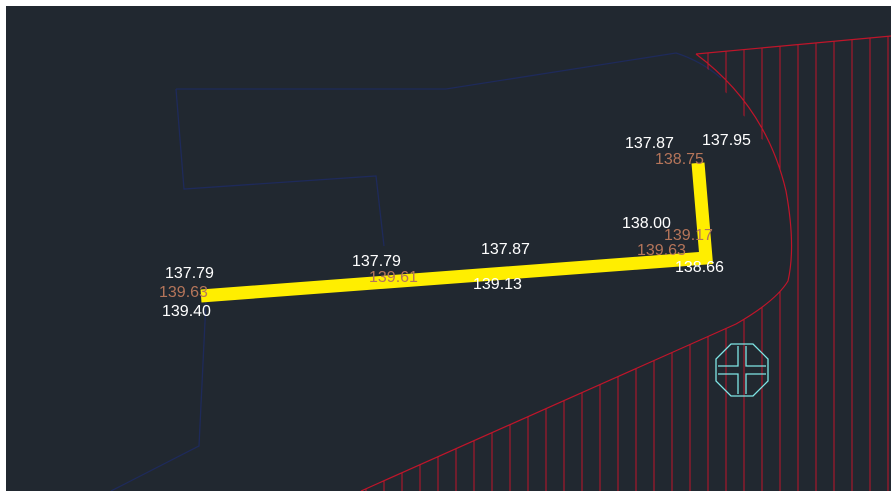  What do you see at coordinates (186, 311) in the screenshot?
I see `elevation-label: 139.40` at bounding box center [186, 311].